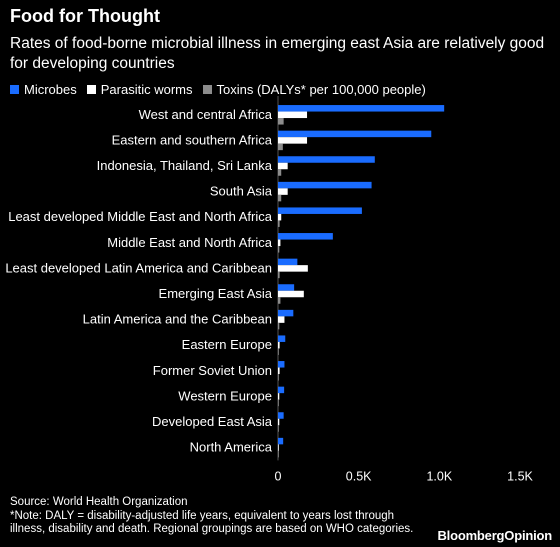 The width and height of the screenshot is (560, 547). Describe the element at coordinates (14, 89) in the screenshot. I see `legend-swatch-microbes` at that location.